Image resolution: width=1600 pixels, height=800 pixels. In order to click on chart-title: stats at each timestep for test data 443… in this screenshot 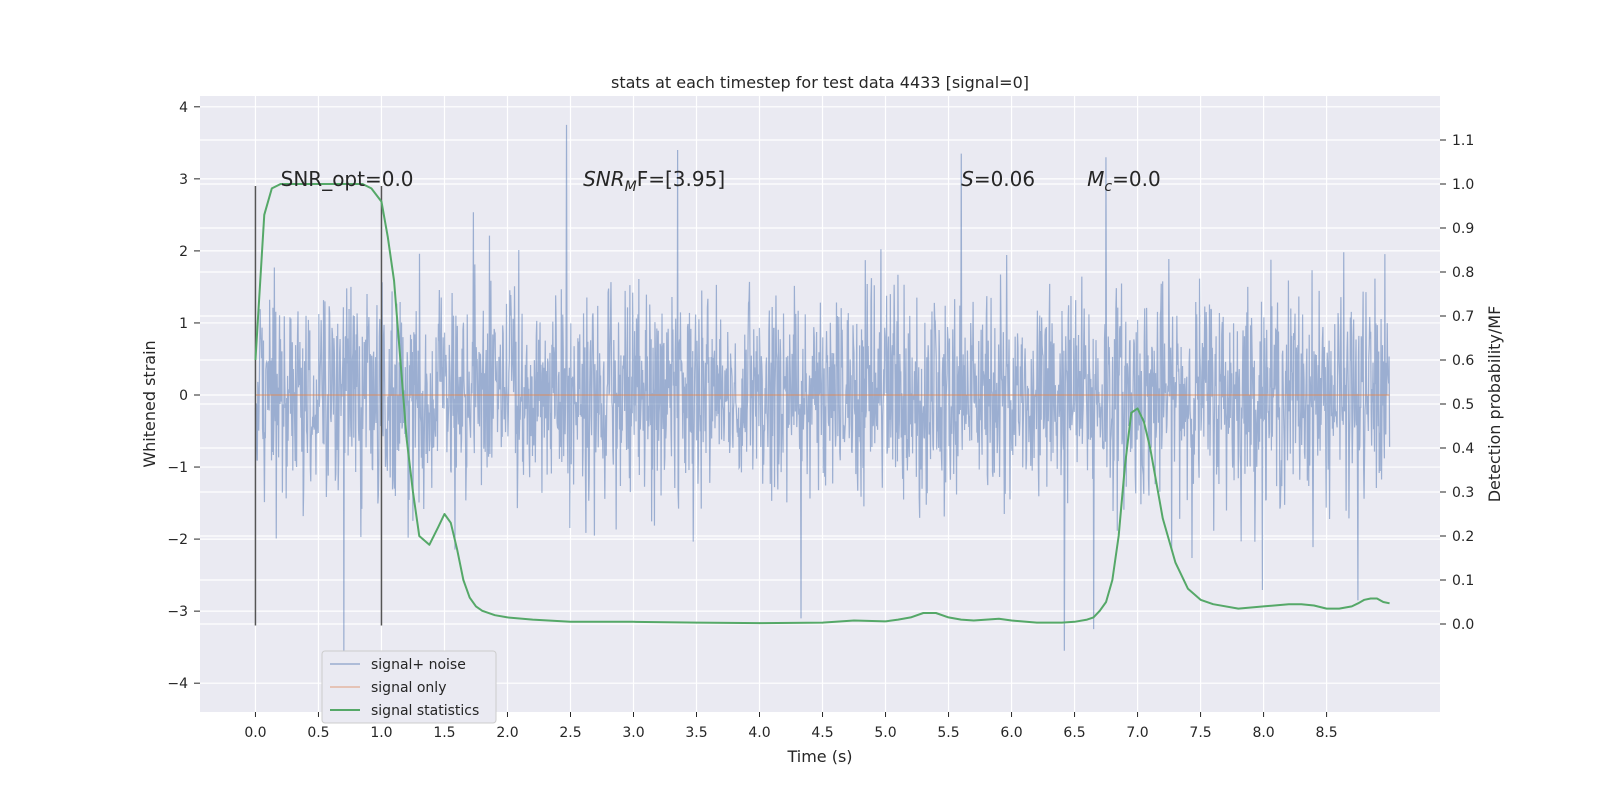, I will do `click(820, 82)`.